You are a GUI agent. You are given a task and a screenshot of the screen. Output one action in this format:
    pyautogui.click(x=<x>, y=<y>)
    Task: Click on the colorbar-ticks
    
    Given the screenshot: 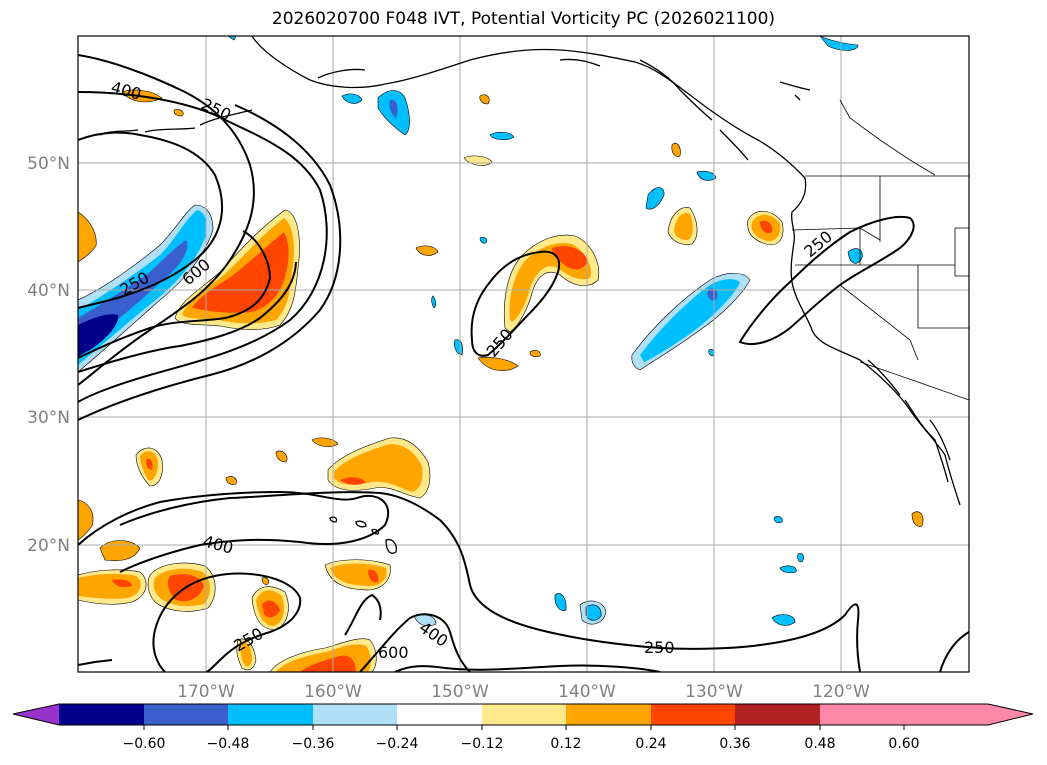 What is the action you would take?
    pyautogui.click(x=524, y=727)
    